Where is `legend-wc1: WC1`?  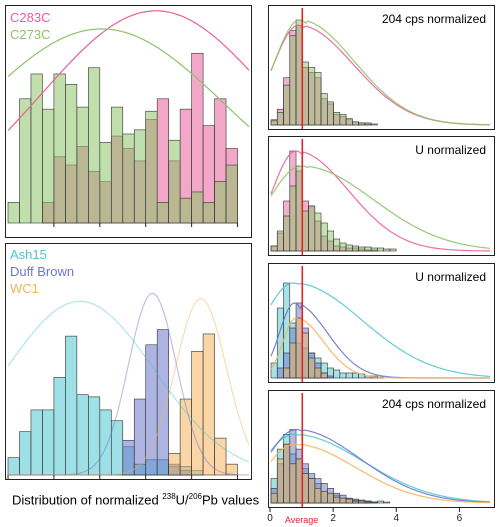
legend-wc1: WC1 is located at coordinates (24, 288).